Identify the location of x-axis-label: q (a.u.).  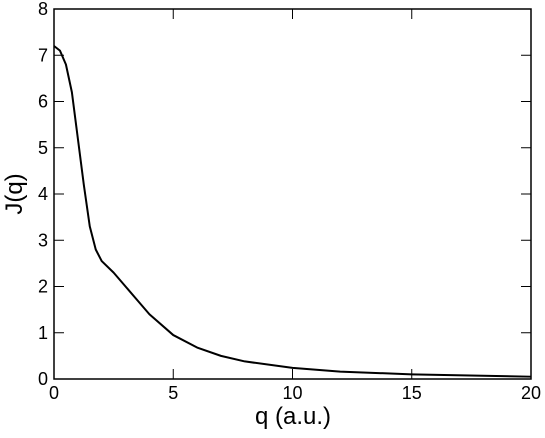
(293, 416).